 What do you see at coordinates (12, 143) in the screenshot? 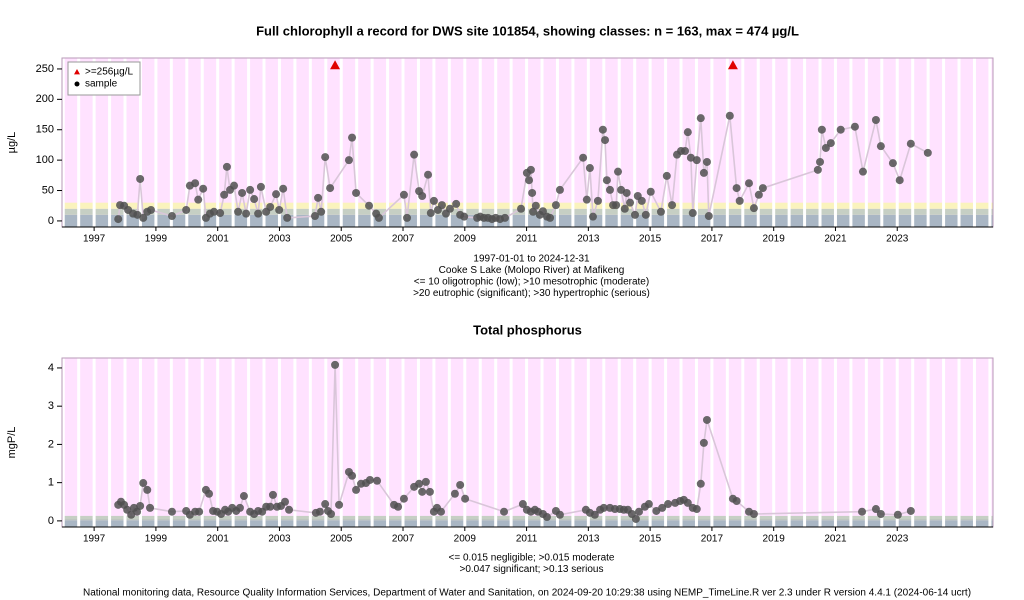
I see `y-axis-label: µg/L` at bounding box center [12, 143].